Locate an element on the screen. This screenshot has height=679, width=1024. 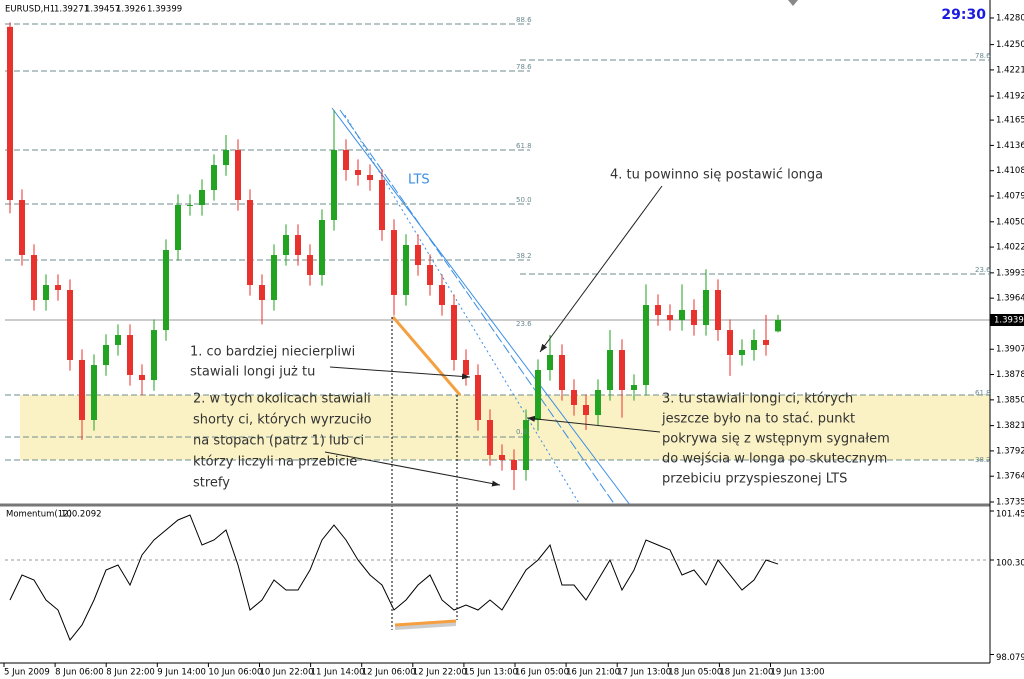
indicator-value: 100.2092 is located at coordinates (81, 515).